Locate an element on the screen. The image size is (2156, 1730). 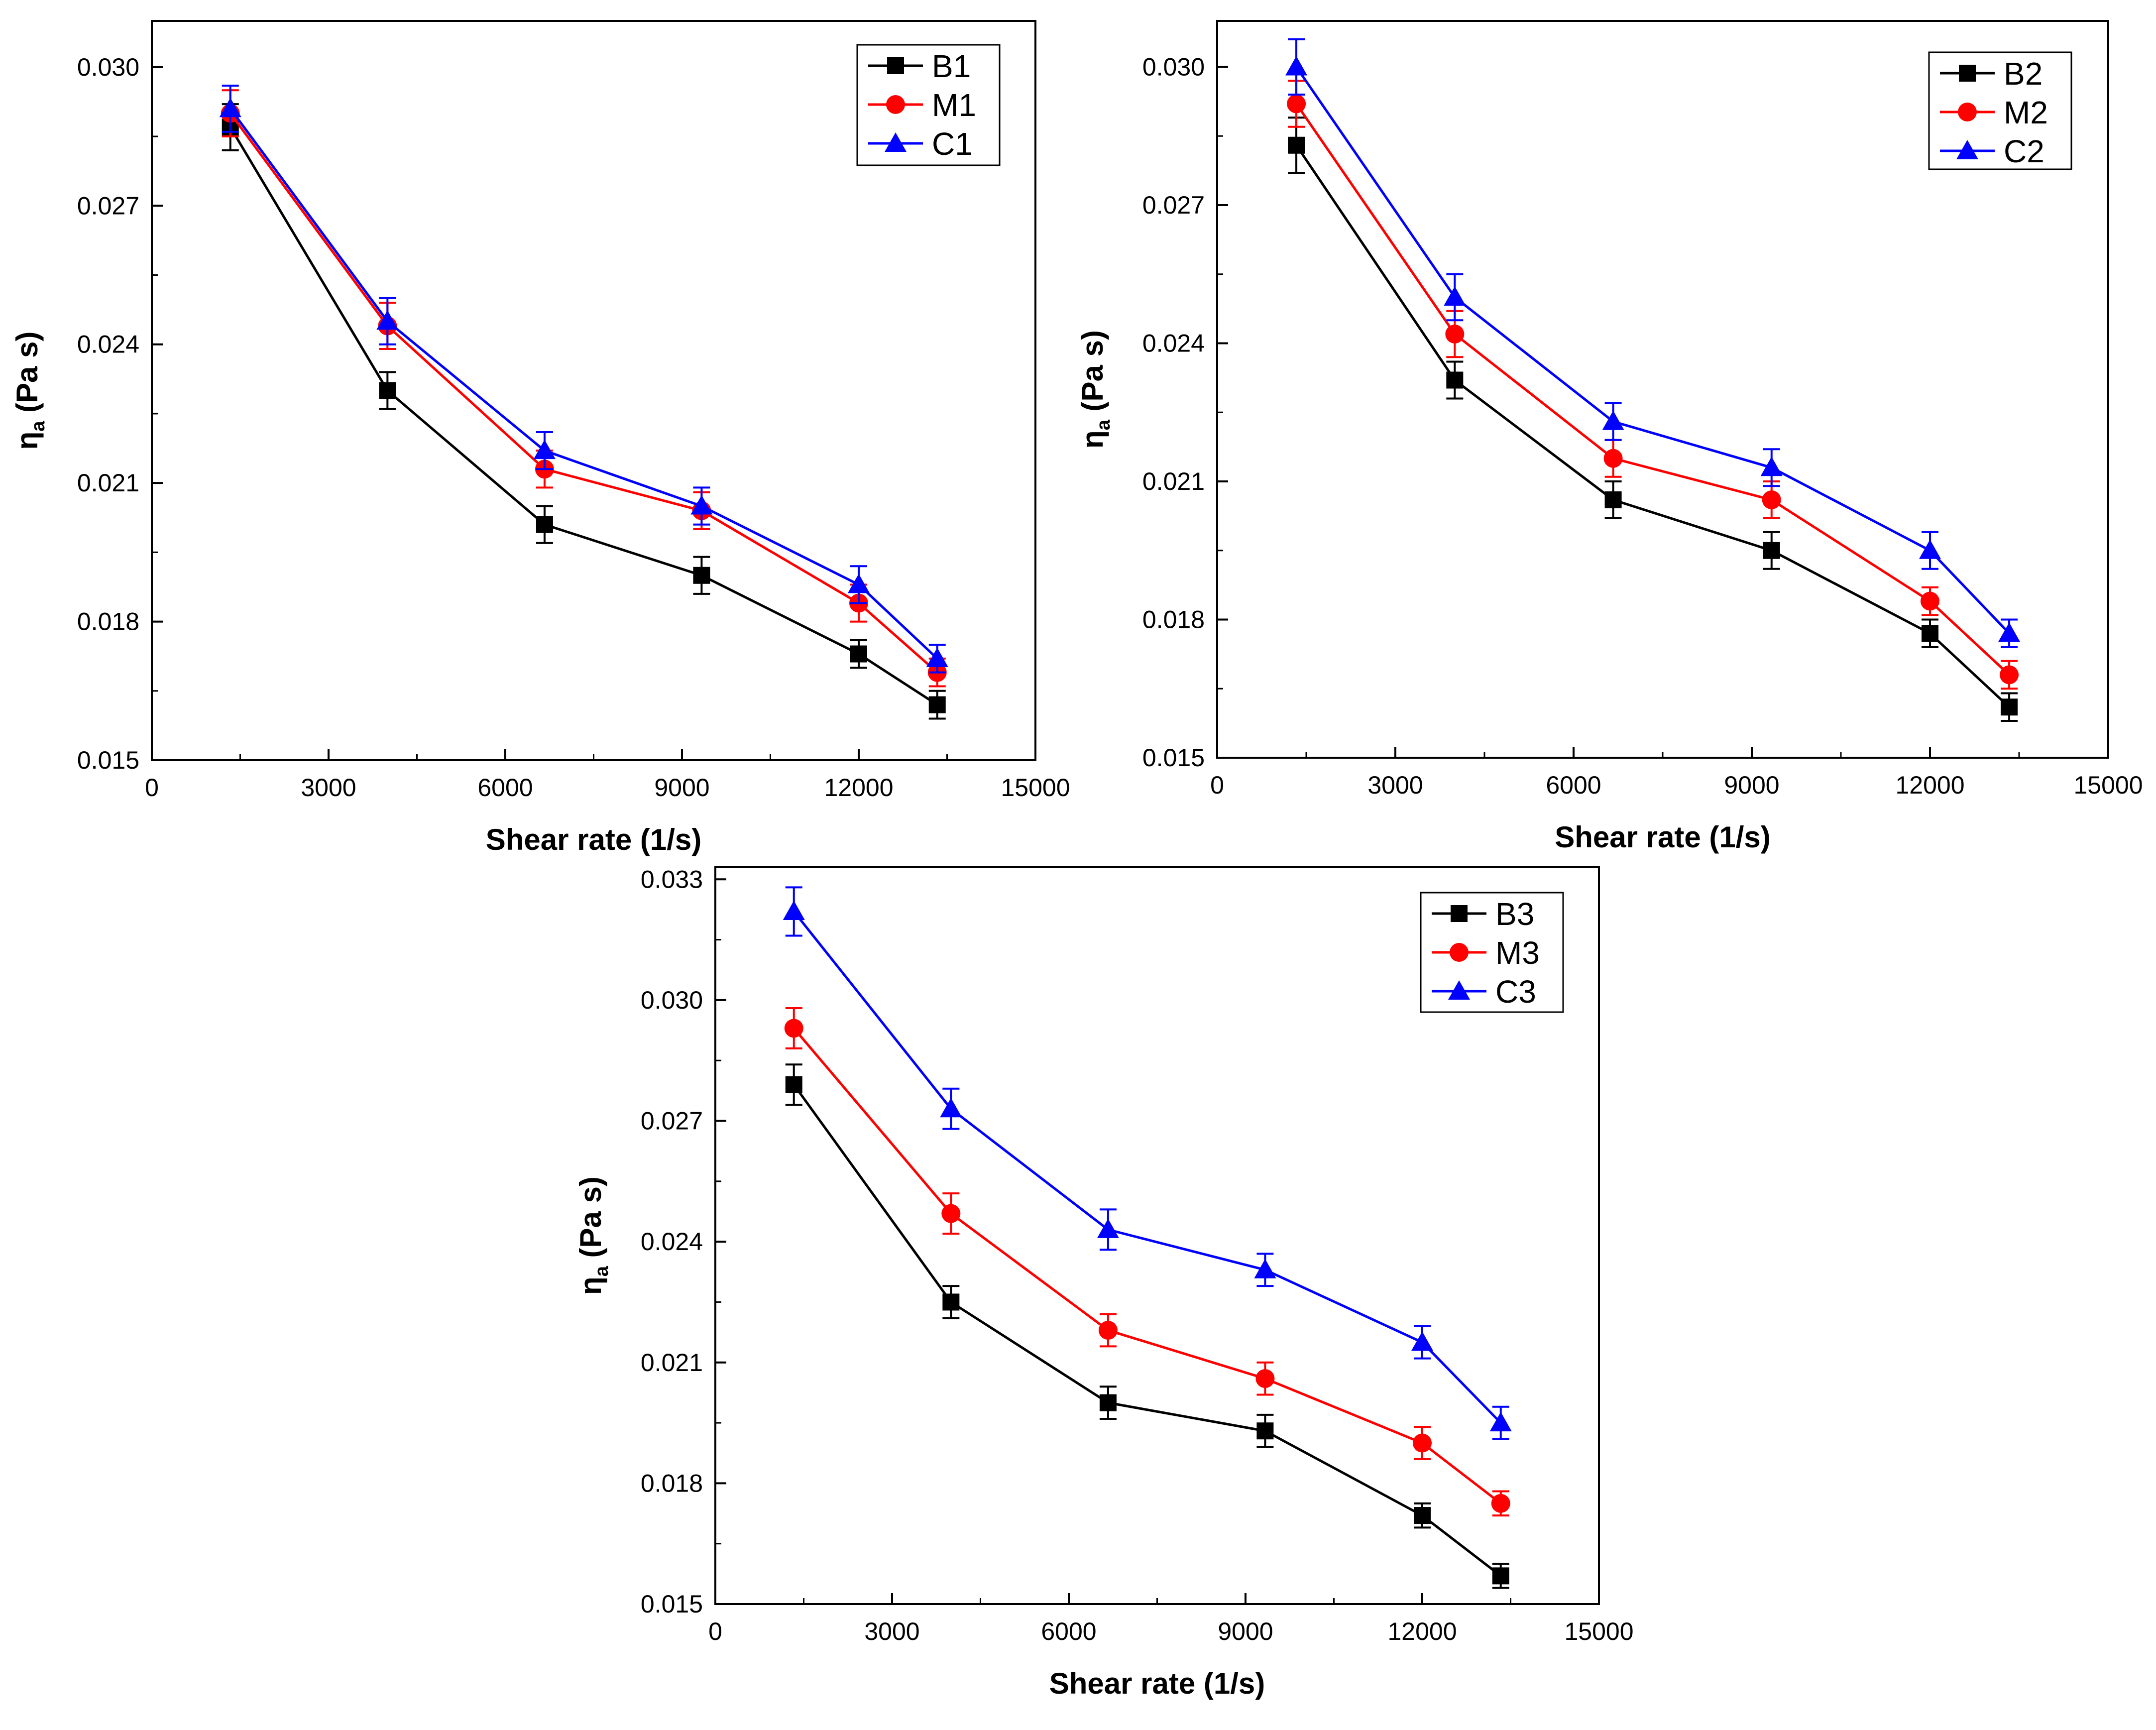
series-line-B2 is located at coordinates (1652, 426).